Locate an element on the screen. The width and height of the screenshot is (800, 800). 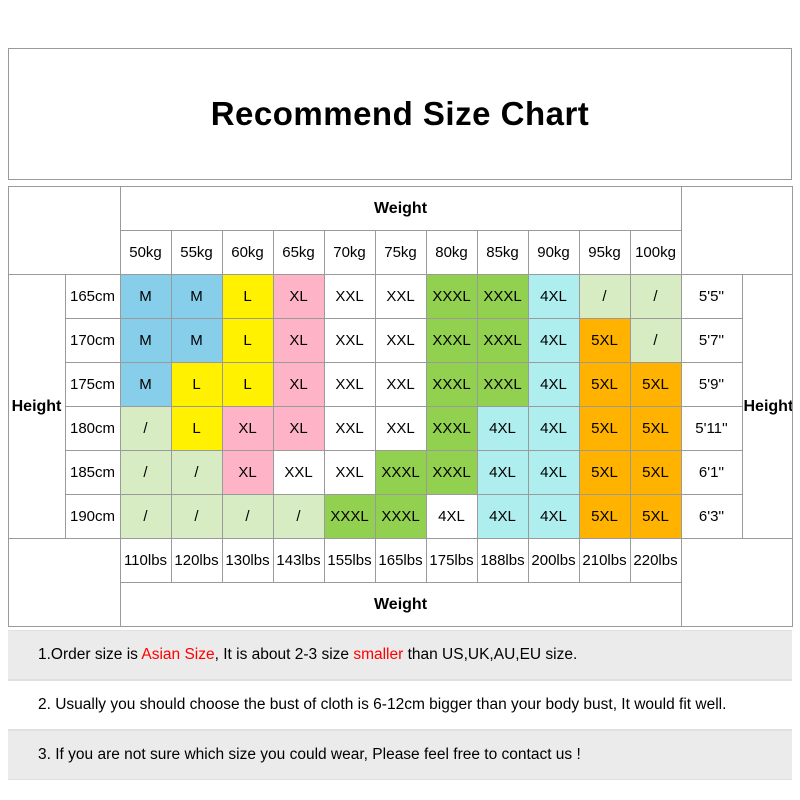
height-right-label: Height is located at coordinates (767, 406).